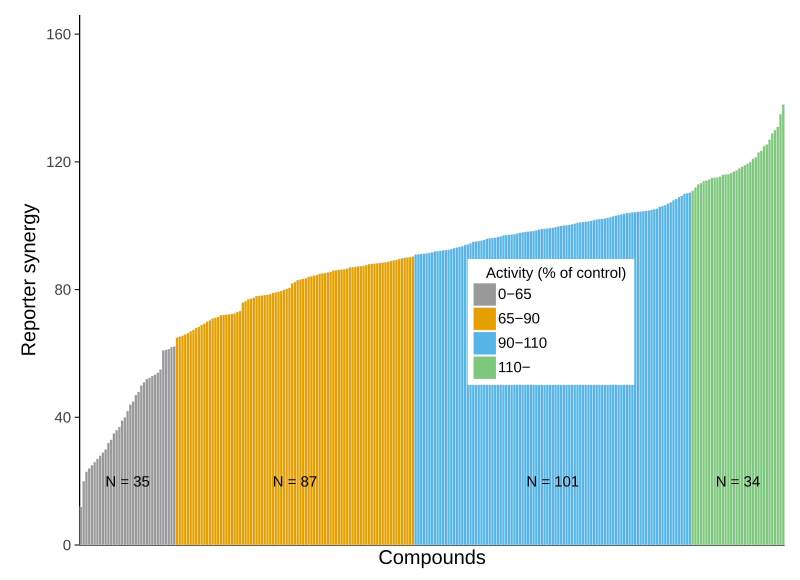 The width and height of the screenshot is (800, 580). Describe the element at coordinates (738, 481) in the screenshot. I see `annotation: N = 34` at that location.